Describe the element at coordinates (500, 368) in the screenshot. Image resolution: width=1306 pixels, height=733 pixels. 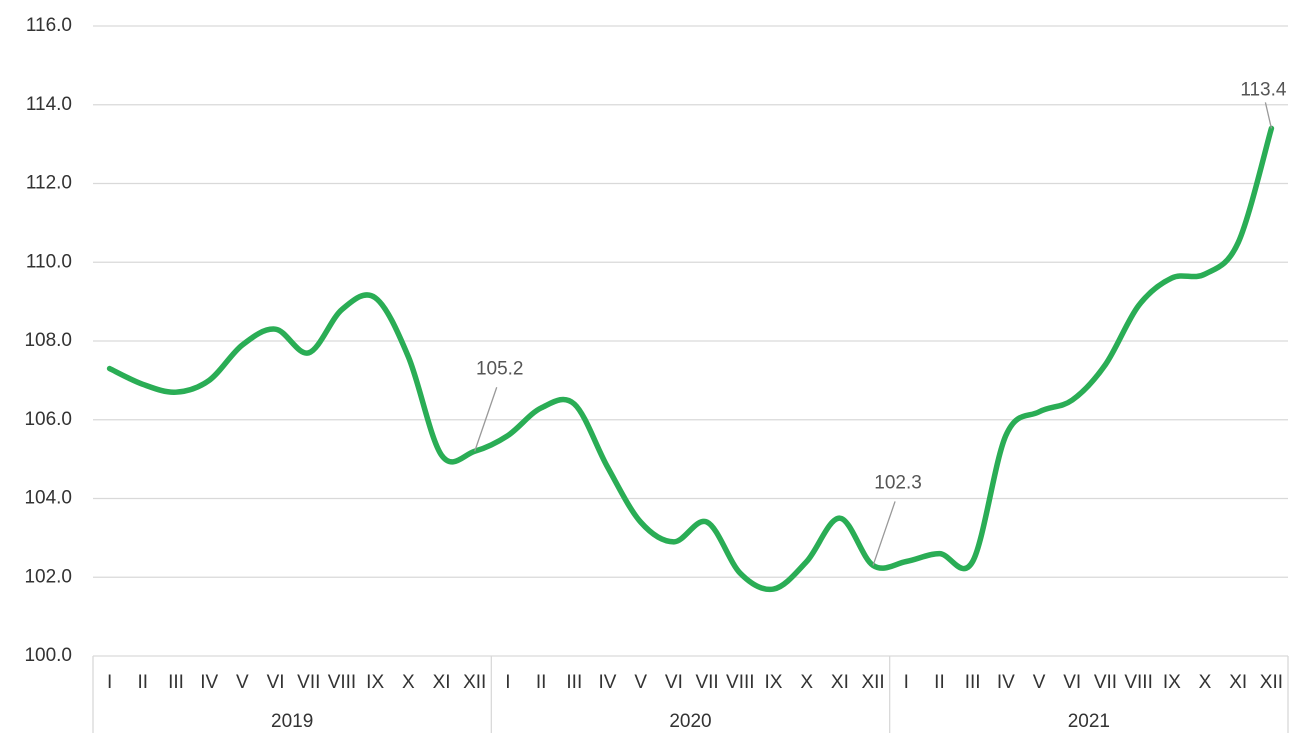
I see `data-label: 105.2` at that location.